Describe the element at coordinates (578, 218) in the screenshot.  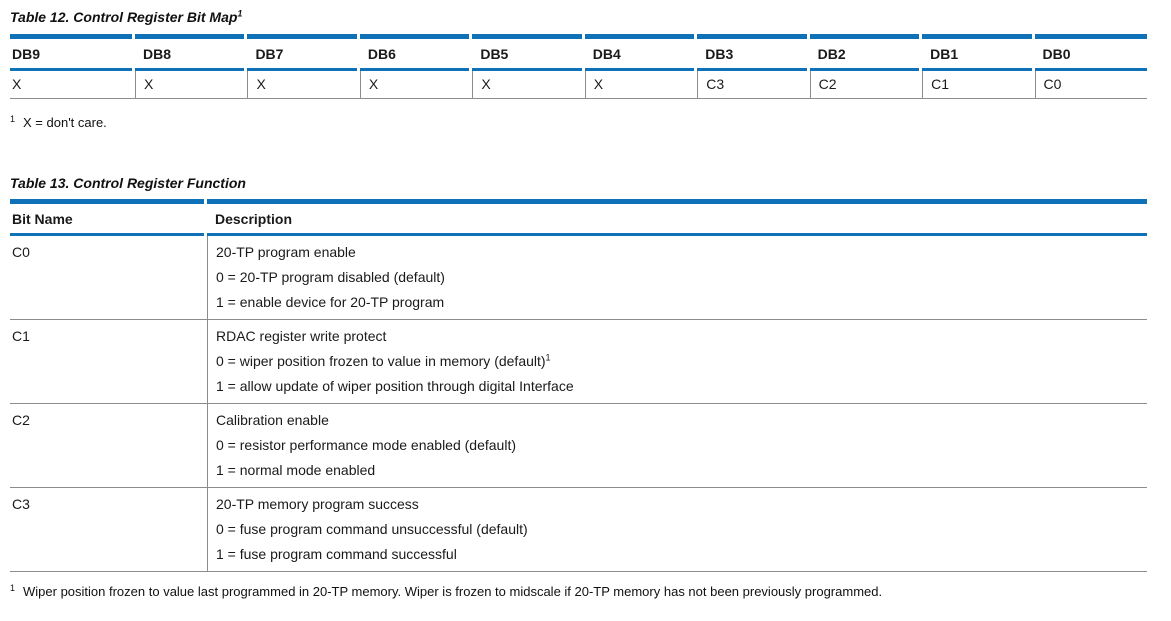
I see `table13-header-row: Bit Name Description` at that location.